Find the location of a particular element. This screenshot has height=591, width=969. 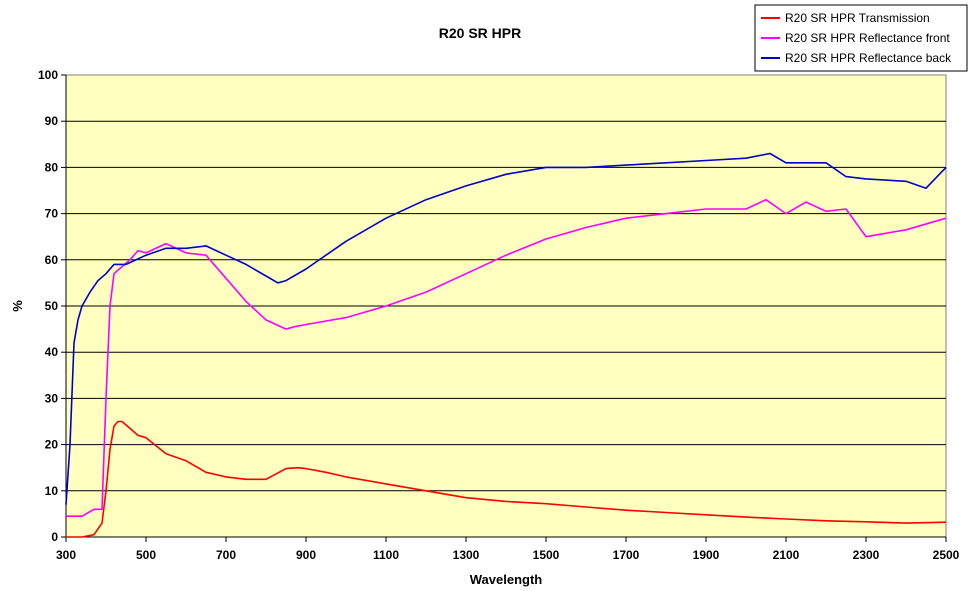

y-axis-ticks: 0 10 20 30 40 50 60 70 80 90 100 is located at coordinates (52, 306).